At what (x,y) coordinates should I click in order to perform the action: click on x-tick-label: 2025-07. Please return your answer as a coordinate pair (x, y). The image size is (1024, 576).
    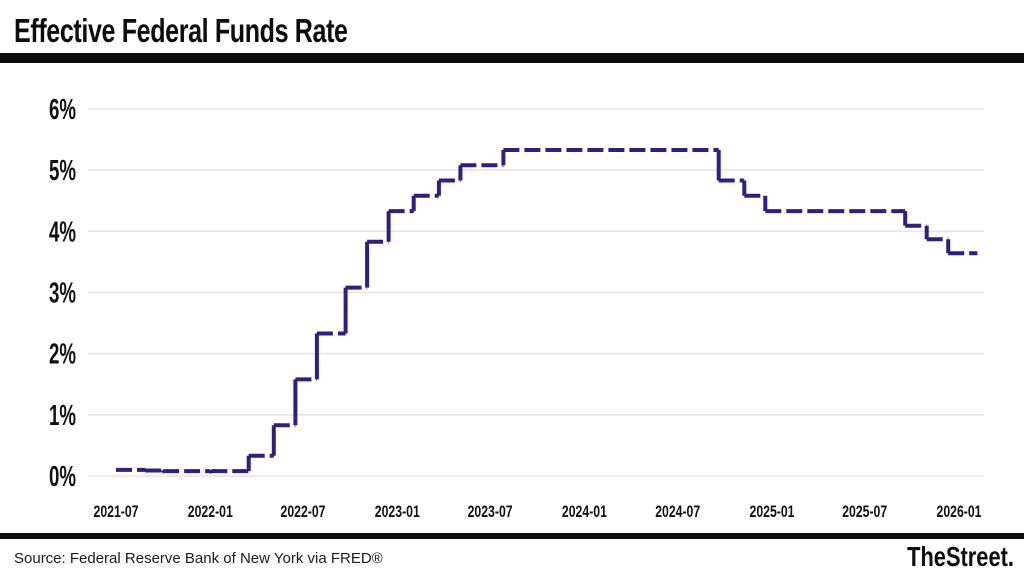
    Looking at the image, I should click on (864, 512).